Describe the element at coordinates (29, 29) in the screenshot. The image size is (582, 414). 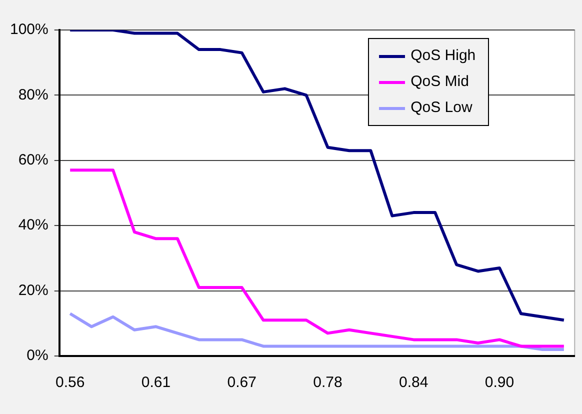
I see `y-tick-label: 100%` at that location.